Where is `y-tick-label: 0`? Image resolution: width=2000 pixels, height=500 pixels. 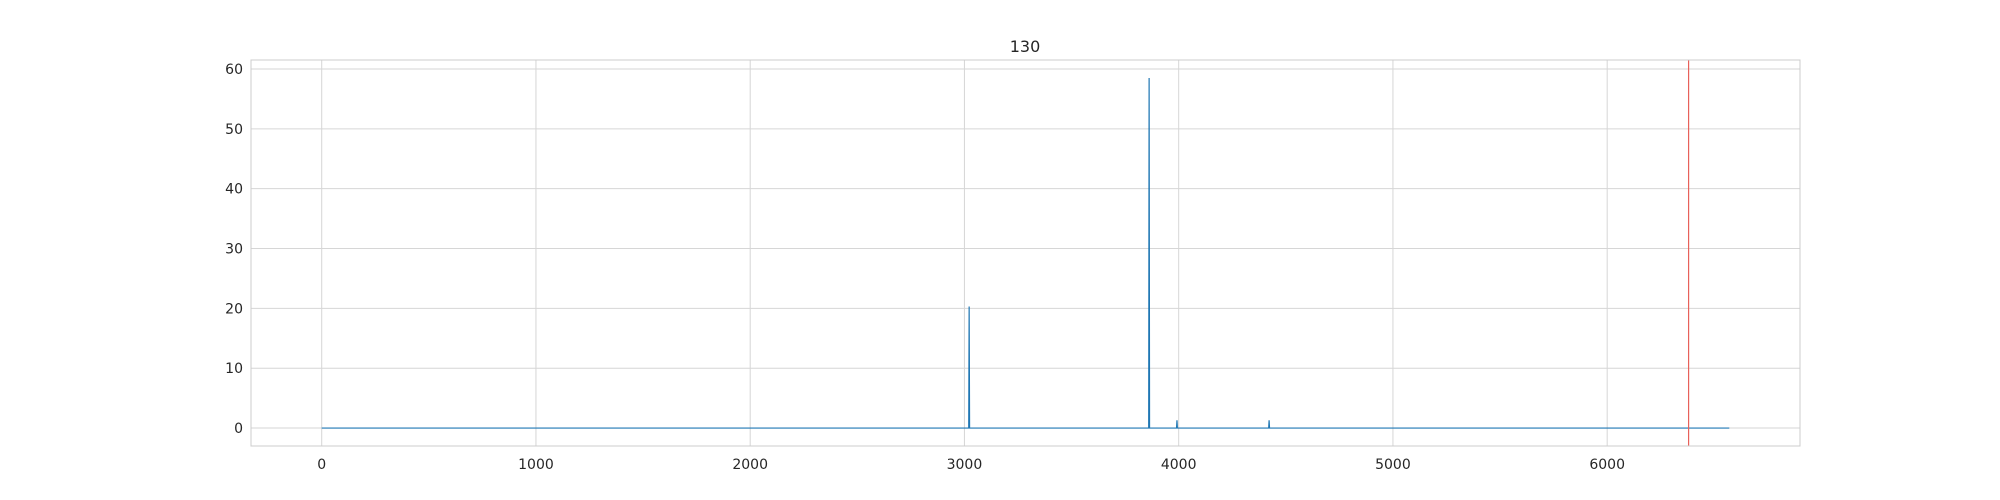 y-tick-label: 0 is located at coordinates (238, 429).